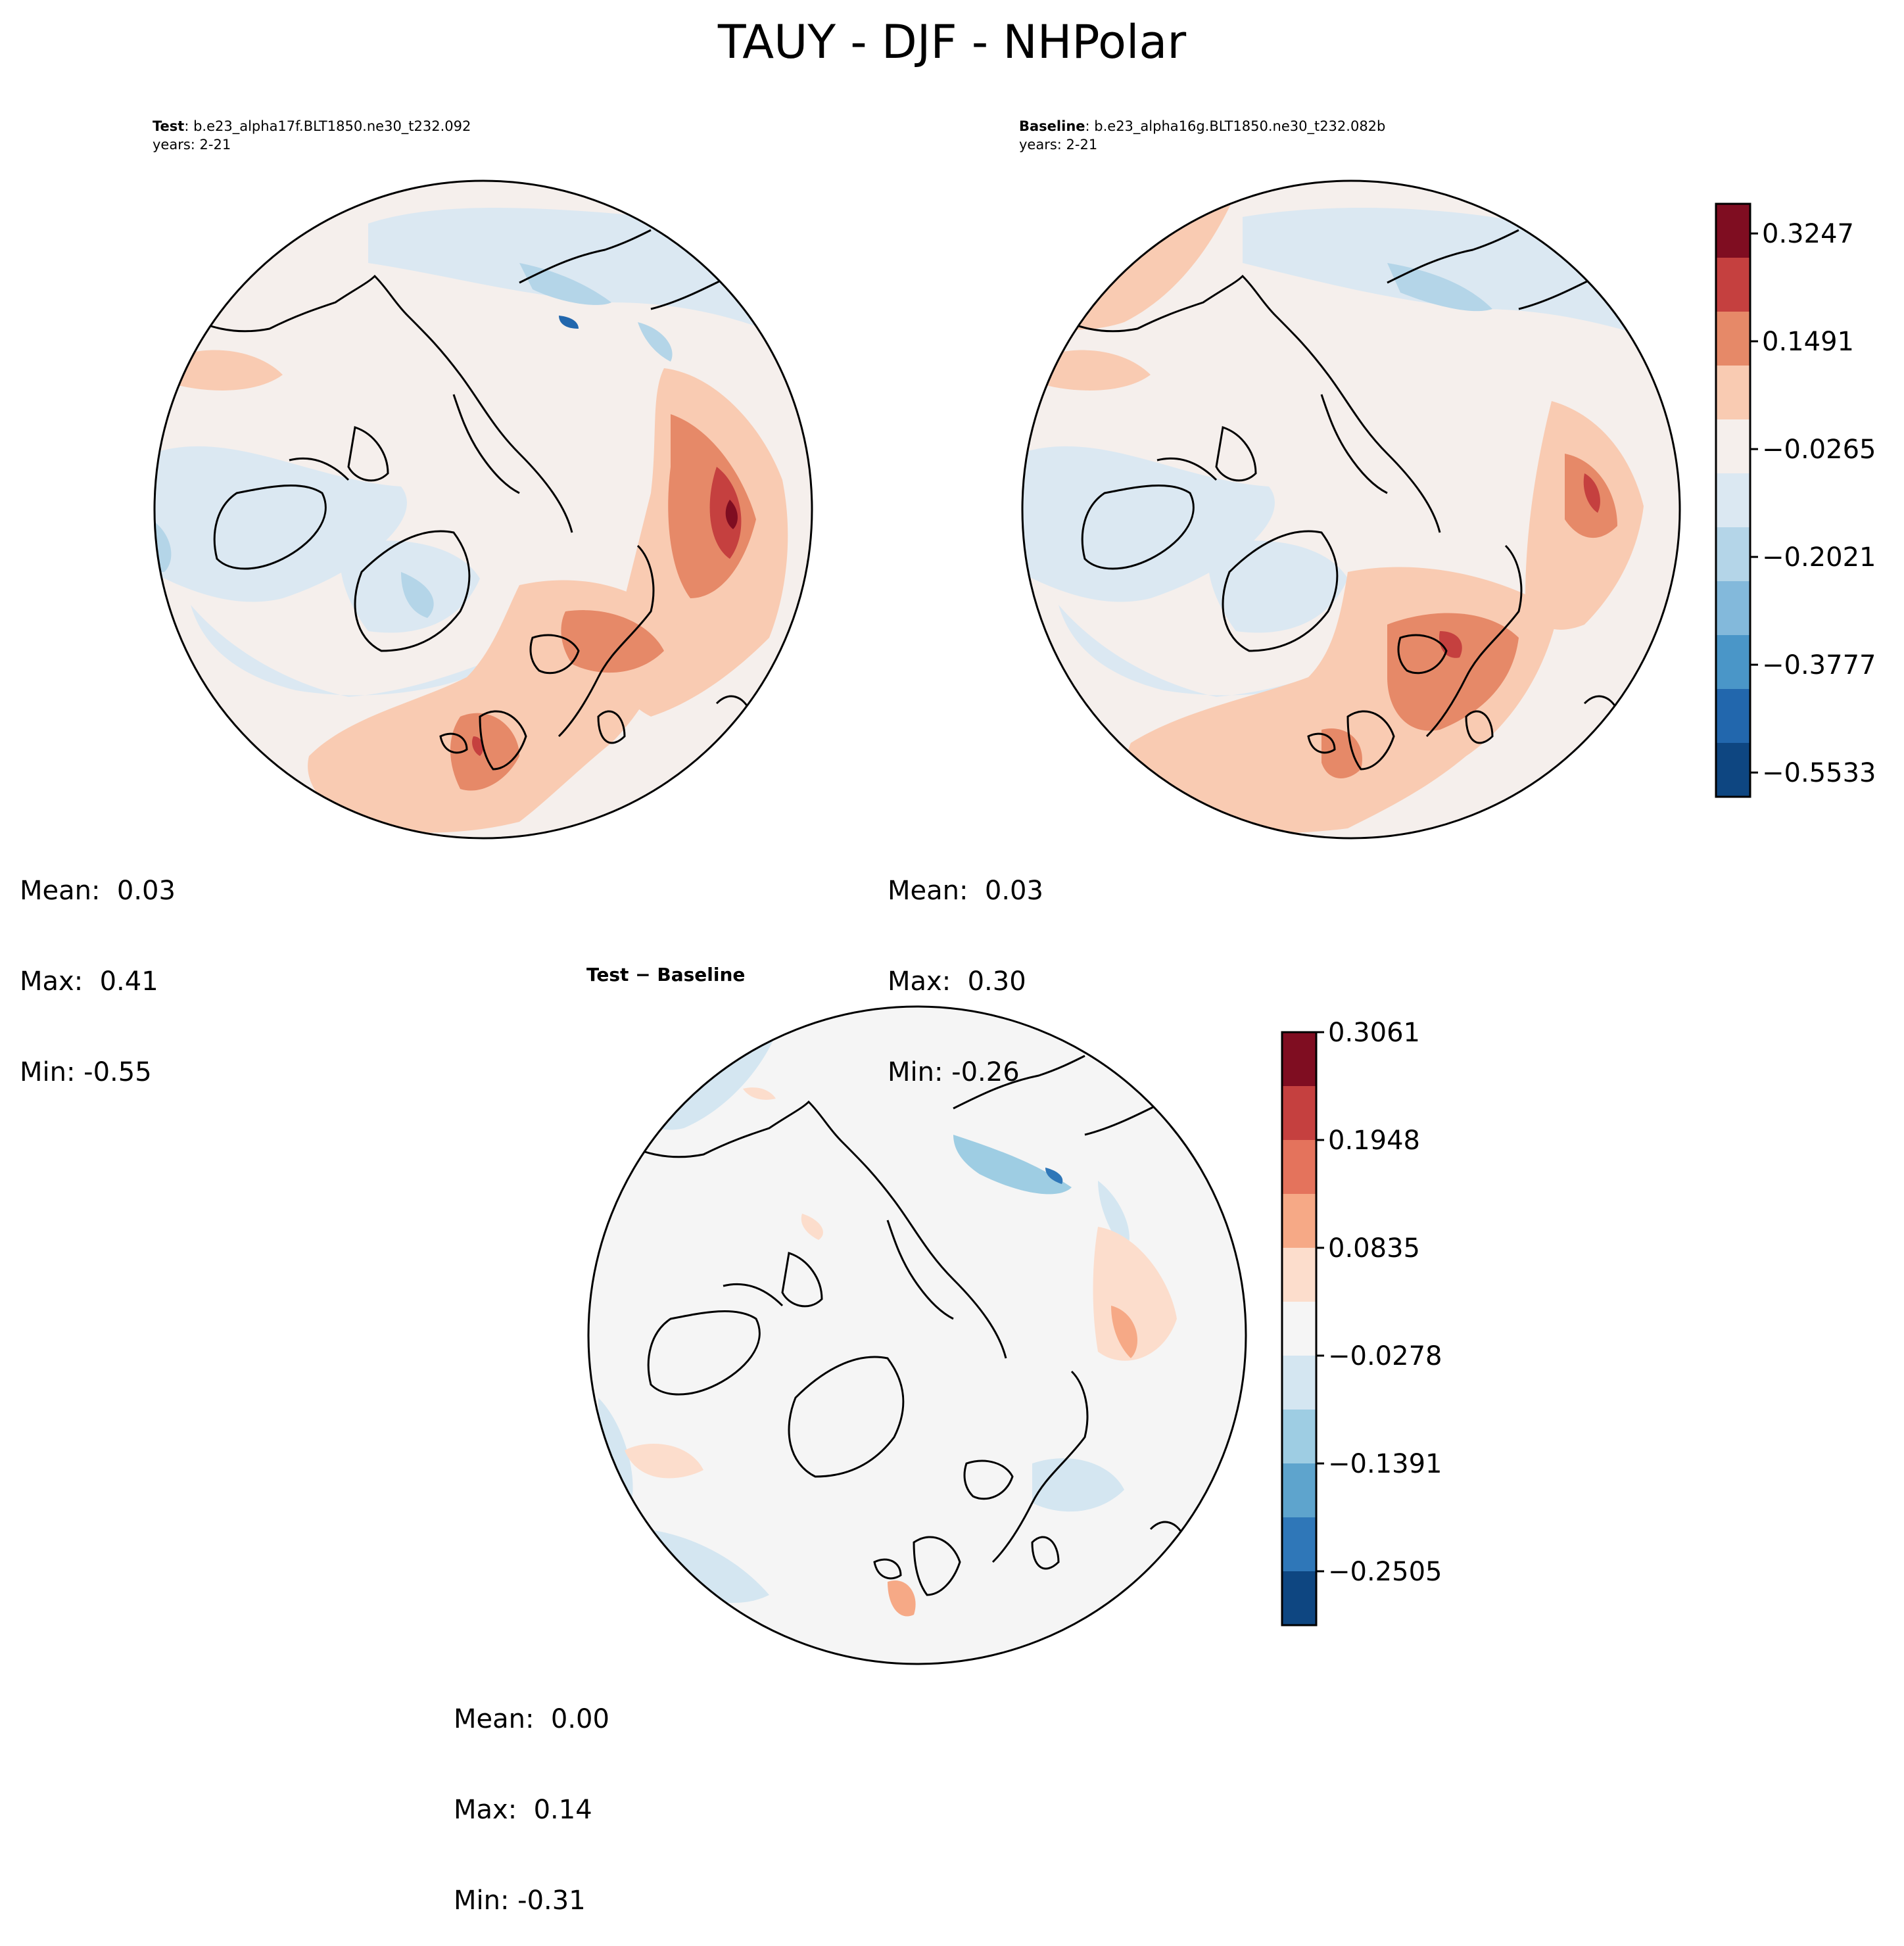 This screenshot has height=1946, width=1904. Describe the element at coordinates (1374, 1249) in the screenshot. I see `diff-colorbar-tick-label: 0.0835` at that location.